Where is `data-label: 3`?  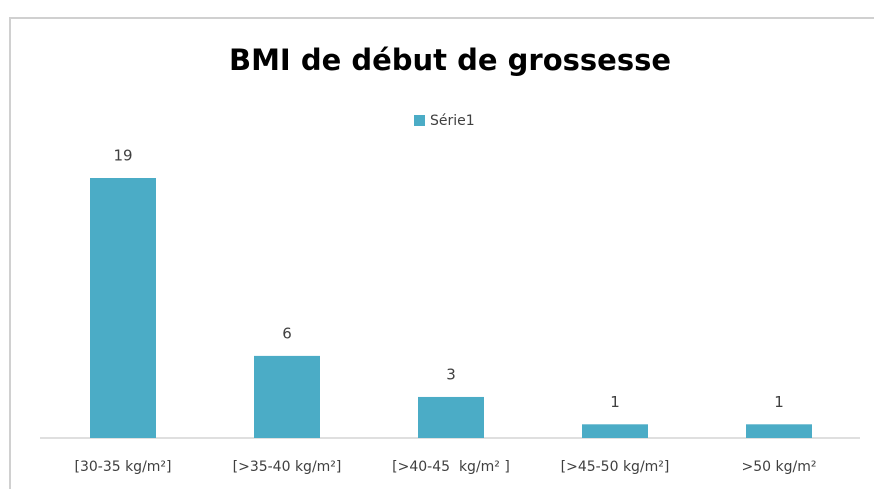 data-label: 3 is located at coordinates (451, 374).